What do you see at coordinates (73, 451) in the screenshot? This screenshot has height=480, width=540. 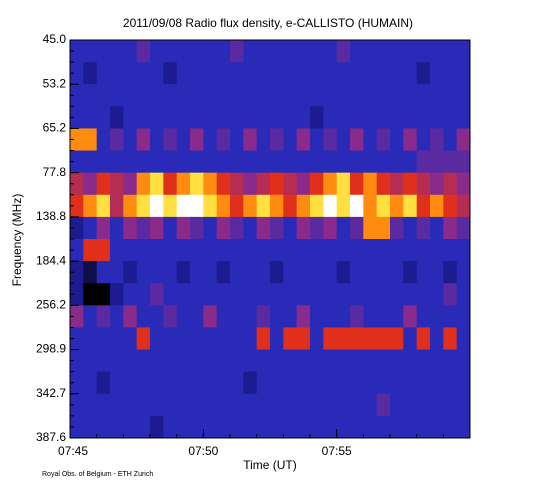 I see `x-tick-label: 07:45` at bounding box center [73, 451].